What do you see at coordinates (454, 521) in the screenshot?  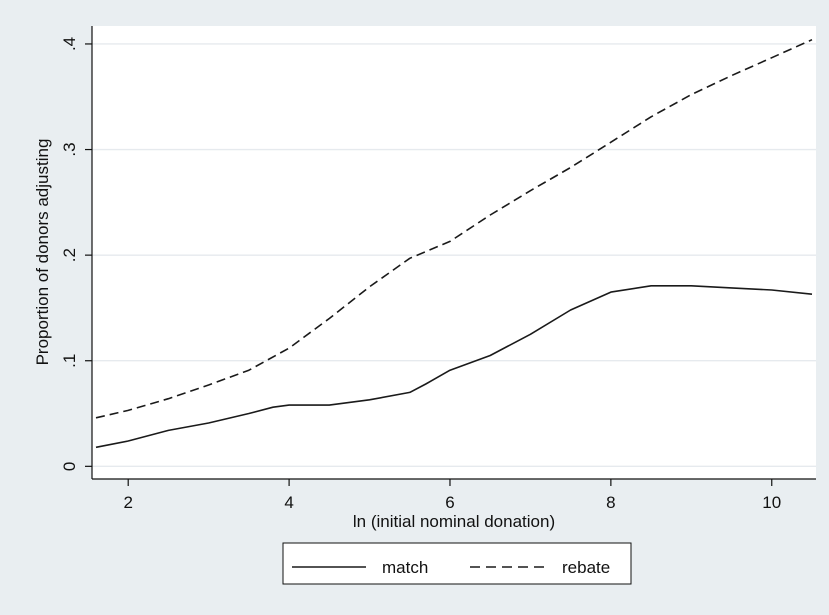 I see `x-axis-label: ln (initial nominal donation)` at bounding box center [454, 521].